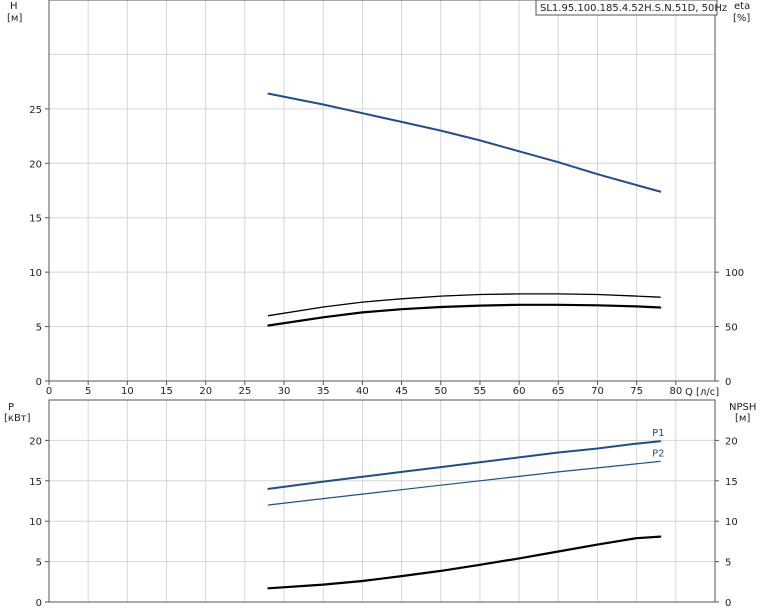 Image resolution: width=774 pixels, height=611 pixels. What do you see at coordinates (401, 391) in the screenshot?
I see `x-tick-label: 45` at bounding box center [401, 391].